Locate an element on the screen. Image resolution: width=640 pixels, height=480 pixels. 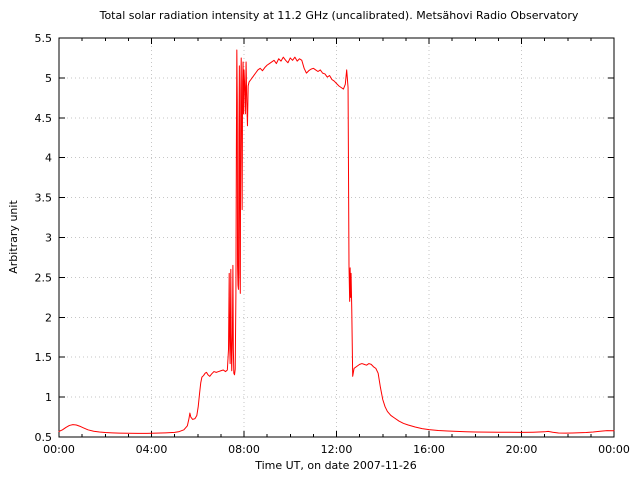
y-tick-label: 2.5 is located at coordinates (44, 277).